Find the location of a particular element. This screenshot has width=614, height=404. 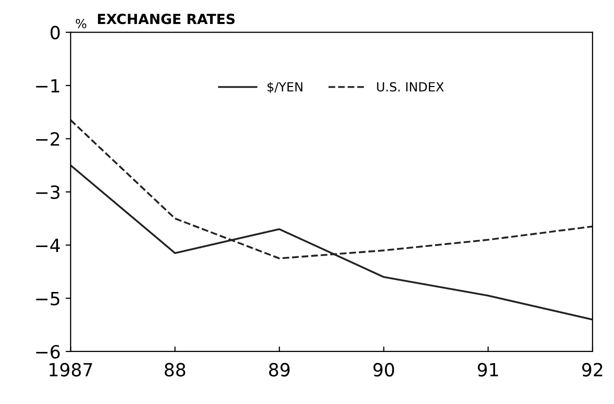

chart-title: EXCHANGE RATES is located at coordinates (166, 19).